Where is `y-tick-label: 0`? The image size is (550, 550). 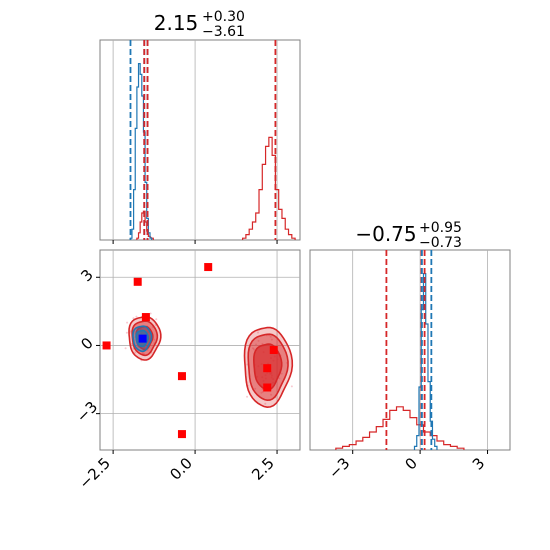
y-tick-label: 0 is located at coordinates (86, 343).